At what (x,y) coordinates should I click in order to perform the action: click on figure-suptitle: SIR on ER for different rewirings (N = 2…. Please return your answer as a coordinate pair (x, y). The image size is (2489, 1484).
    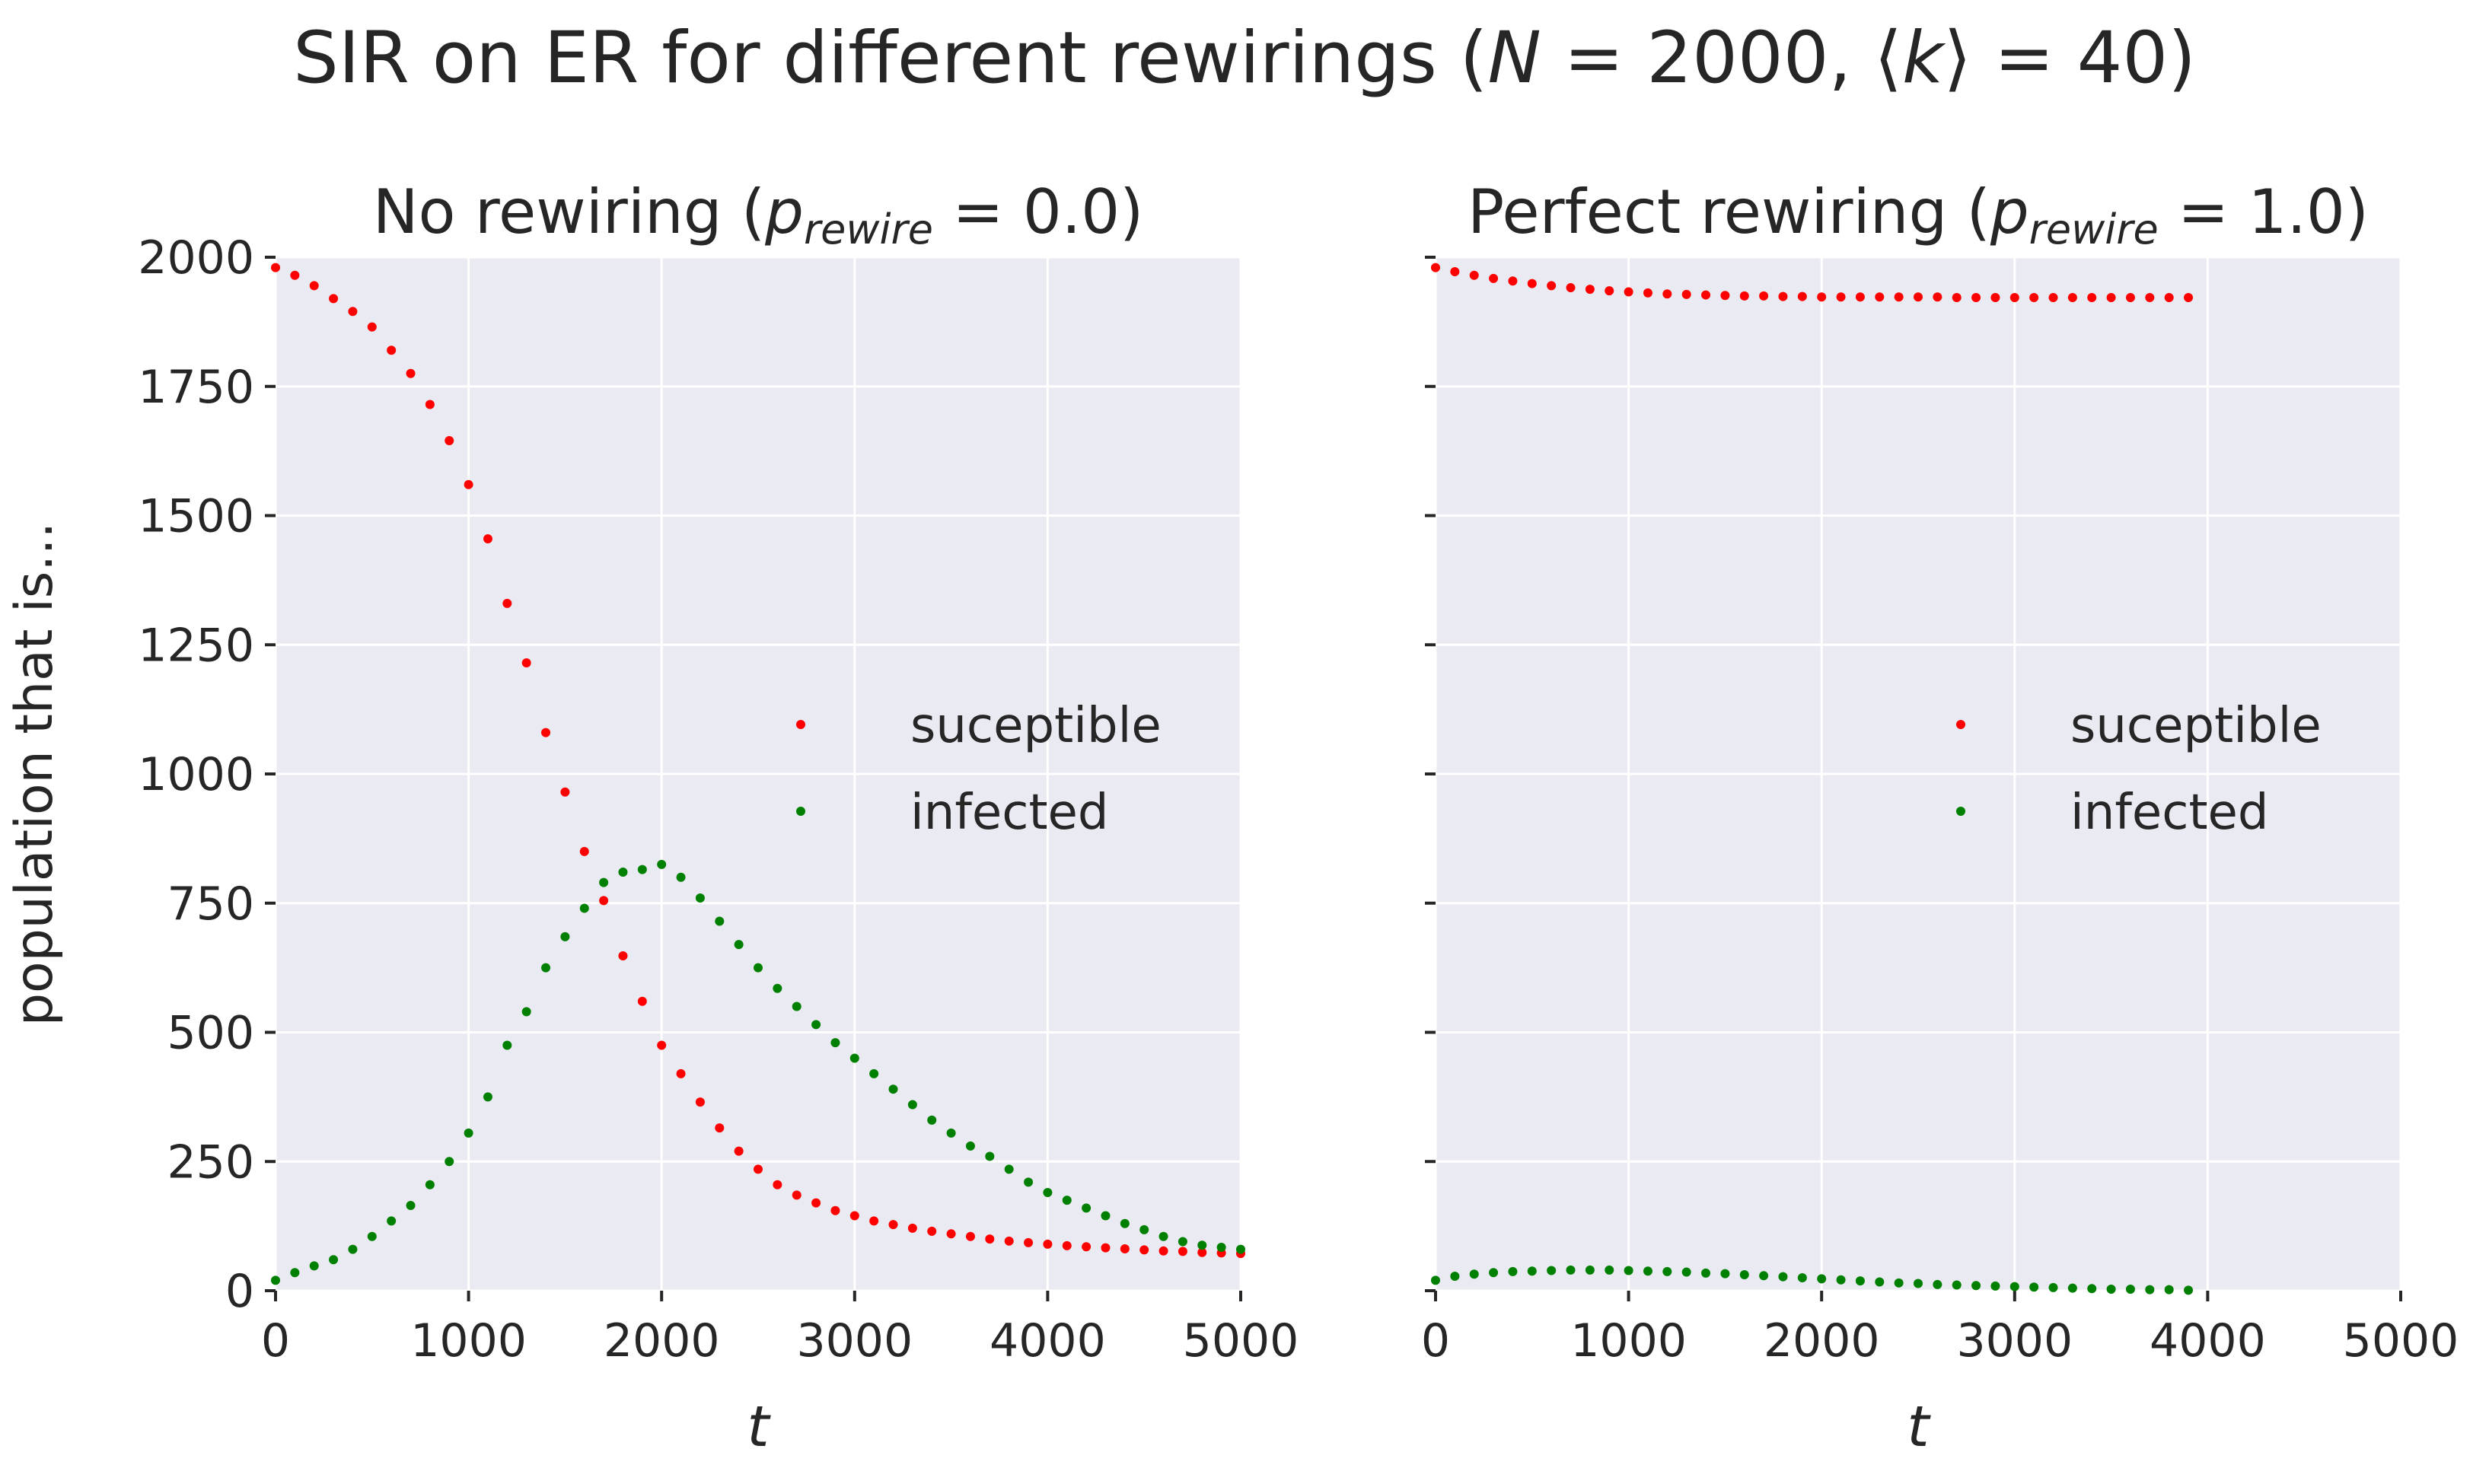
    Looking at the image, I should click on (1244, 59).